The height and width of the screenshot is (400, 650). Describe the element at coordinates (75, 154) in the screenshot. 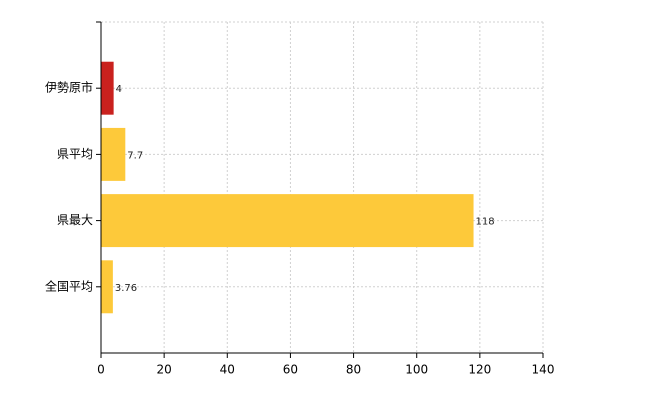

I see `y-tick-label: 県平均` at that location.